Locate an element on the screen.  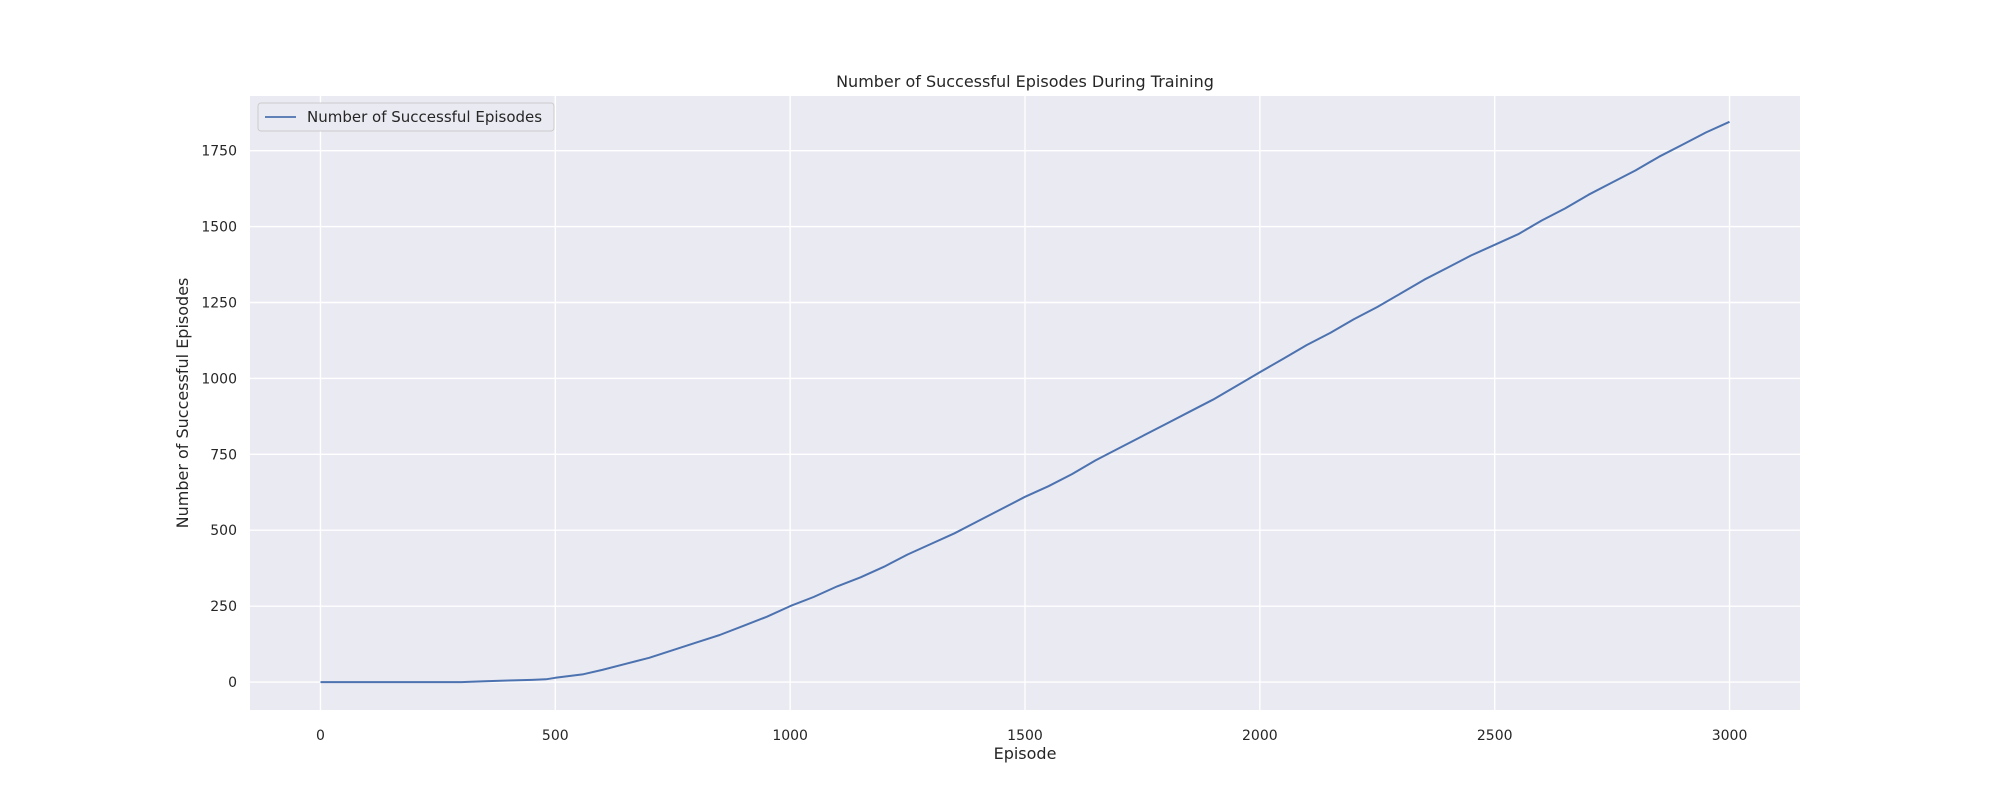
y-tick-label: 750 is located at coordinates (223, 455).